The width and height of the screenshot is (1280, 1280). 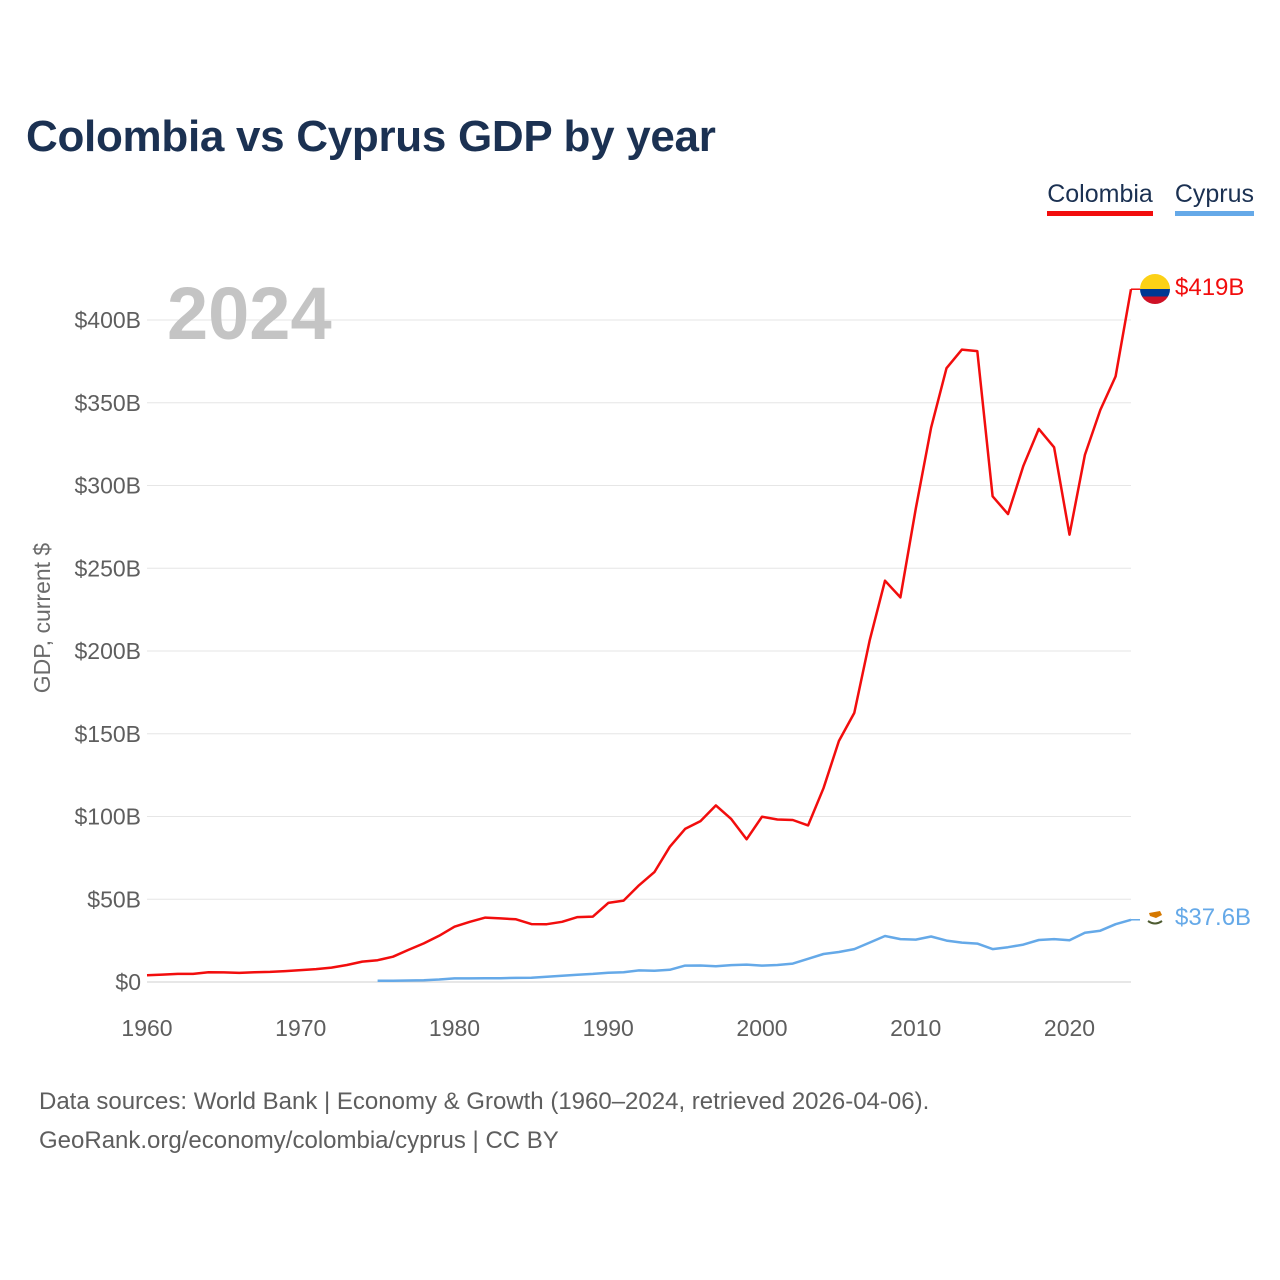 I want to click on x-tick-label: 1990, so click(x=608, y=1028).